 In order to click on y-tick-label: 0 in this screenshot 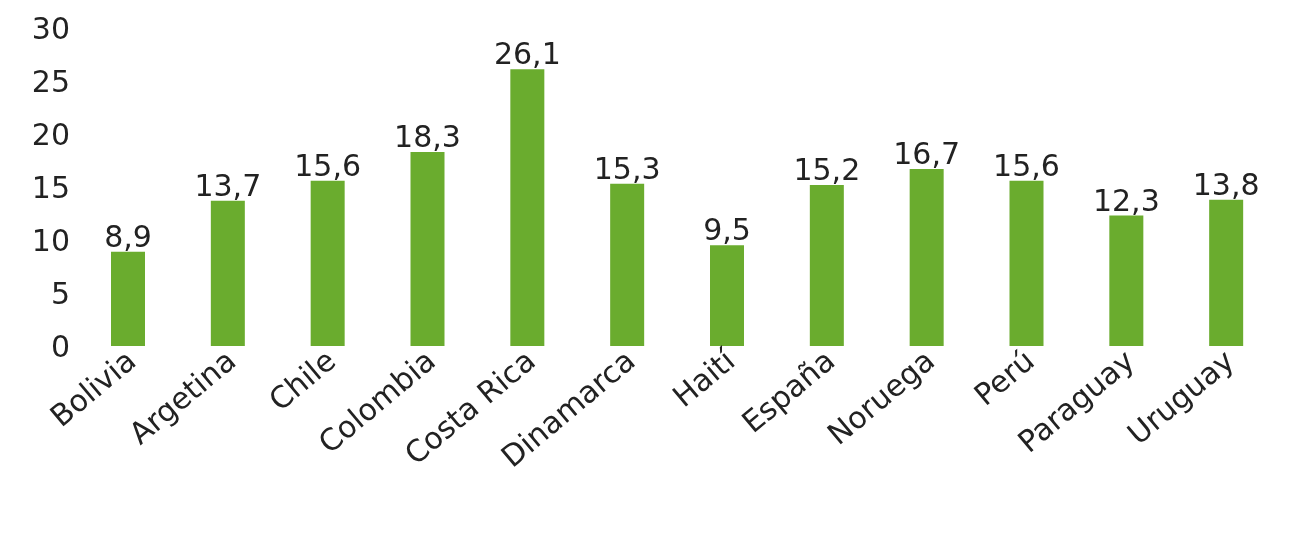, I will do `click(60, 346)`.